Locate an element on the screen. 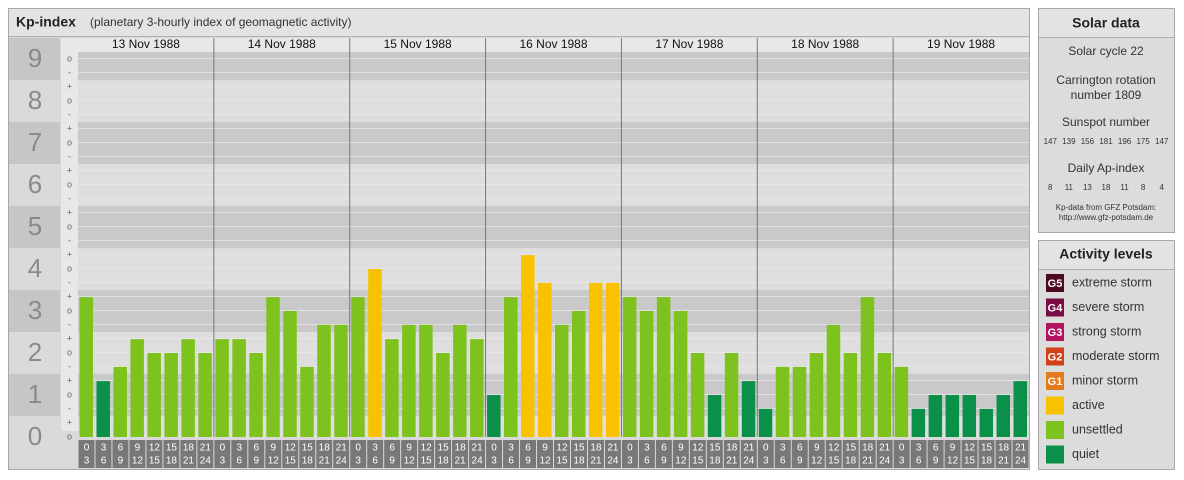  legend-label: active is located at coordinates (1088, 405).